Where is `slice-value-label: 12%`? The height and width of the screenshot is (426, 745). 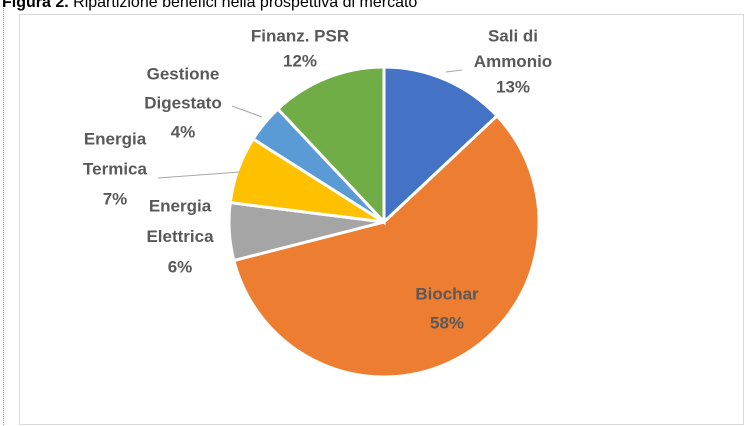
slice-value-label: 12% is located at coordinates (300, 60).